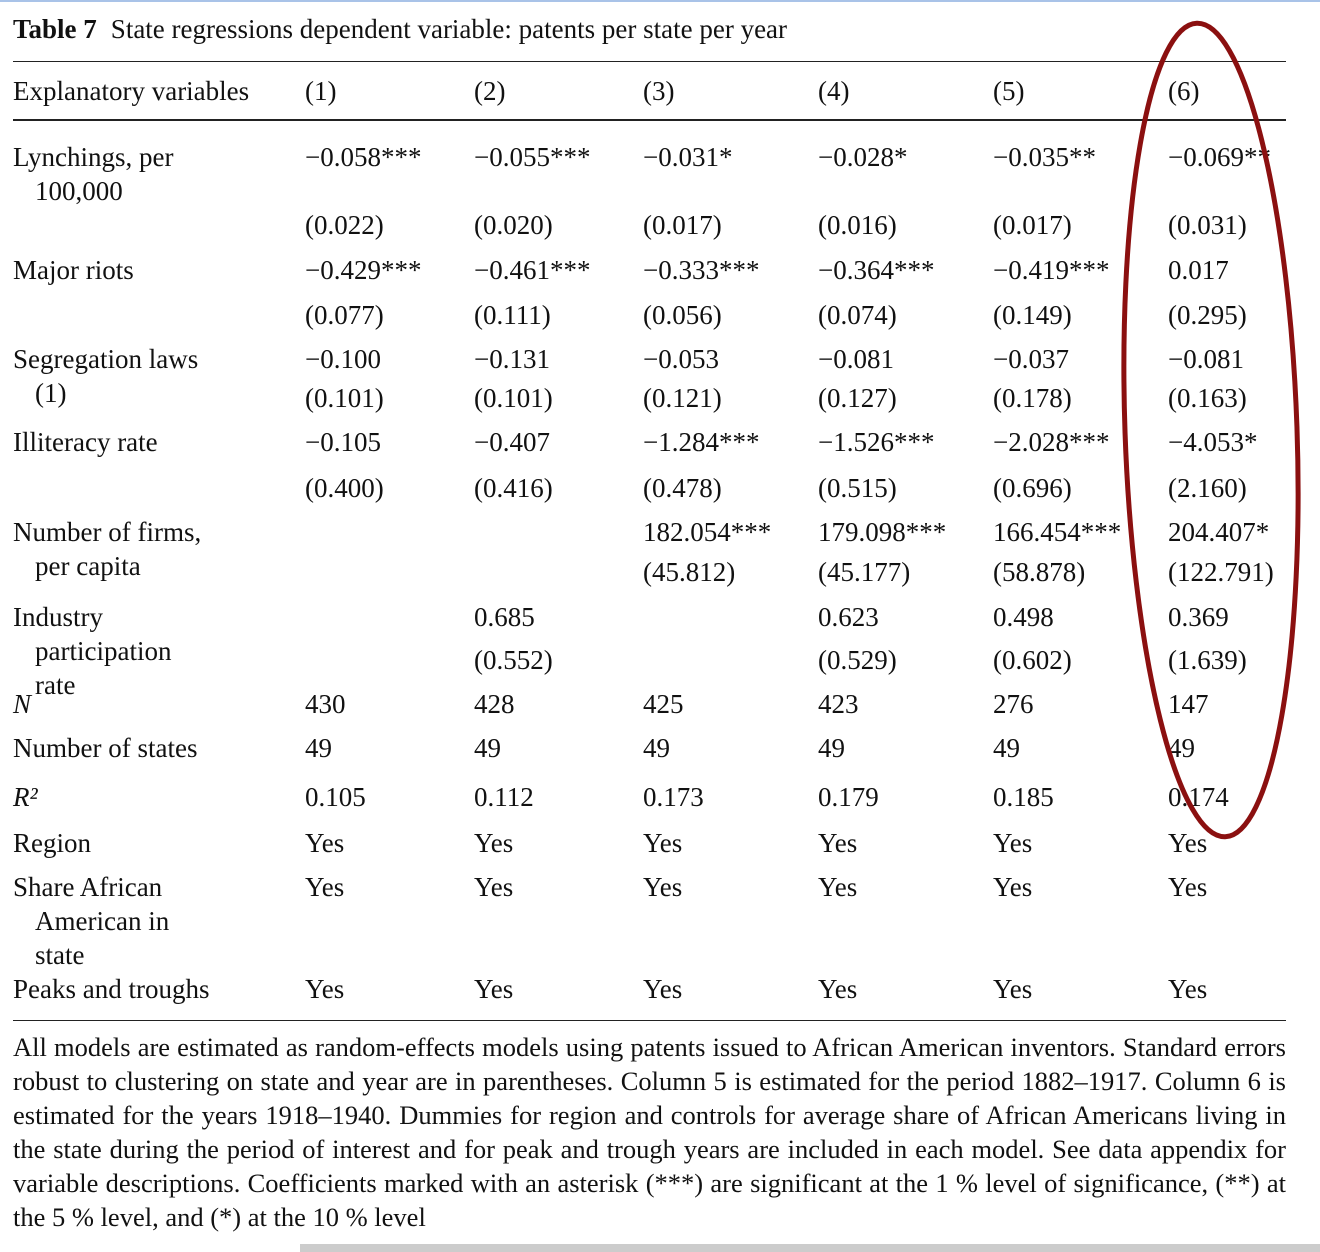 The height and width of the screenshot is (1252, 1320). What do you see at coordinates (1207, 660) in the screenshot?
I see `standard-error: (1.639)` at bounding box center [1207, 660].